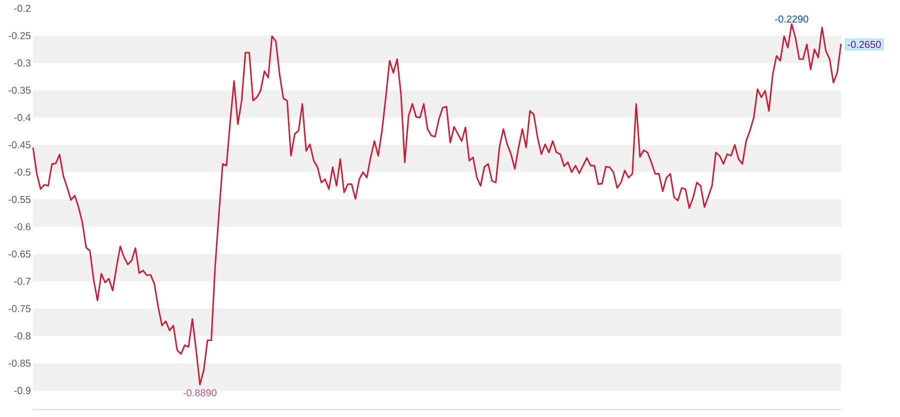 This screenshot has width=900, height=417. What do you see at coordinates (791, 19) in the screenshot?
I see `annotation: -0.2290` at bounding box center [791, 19].